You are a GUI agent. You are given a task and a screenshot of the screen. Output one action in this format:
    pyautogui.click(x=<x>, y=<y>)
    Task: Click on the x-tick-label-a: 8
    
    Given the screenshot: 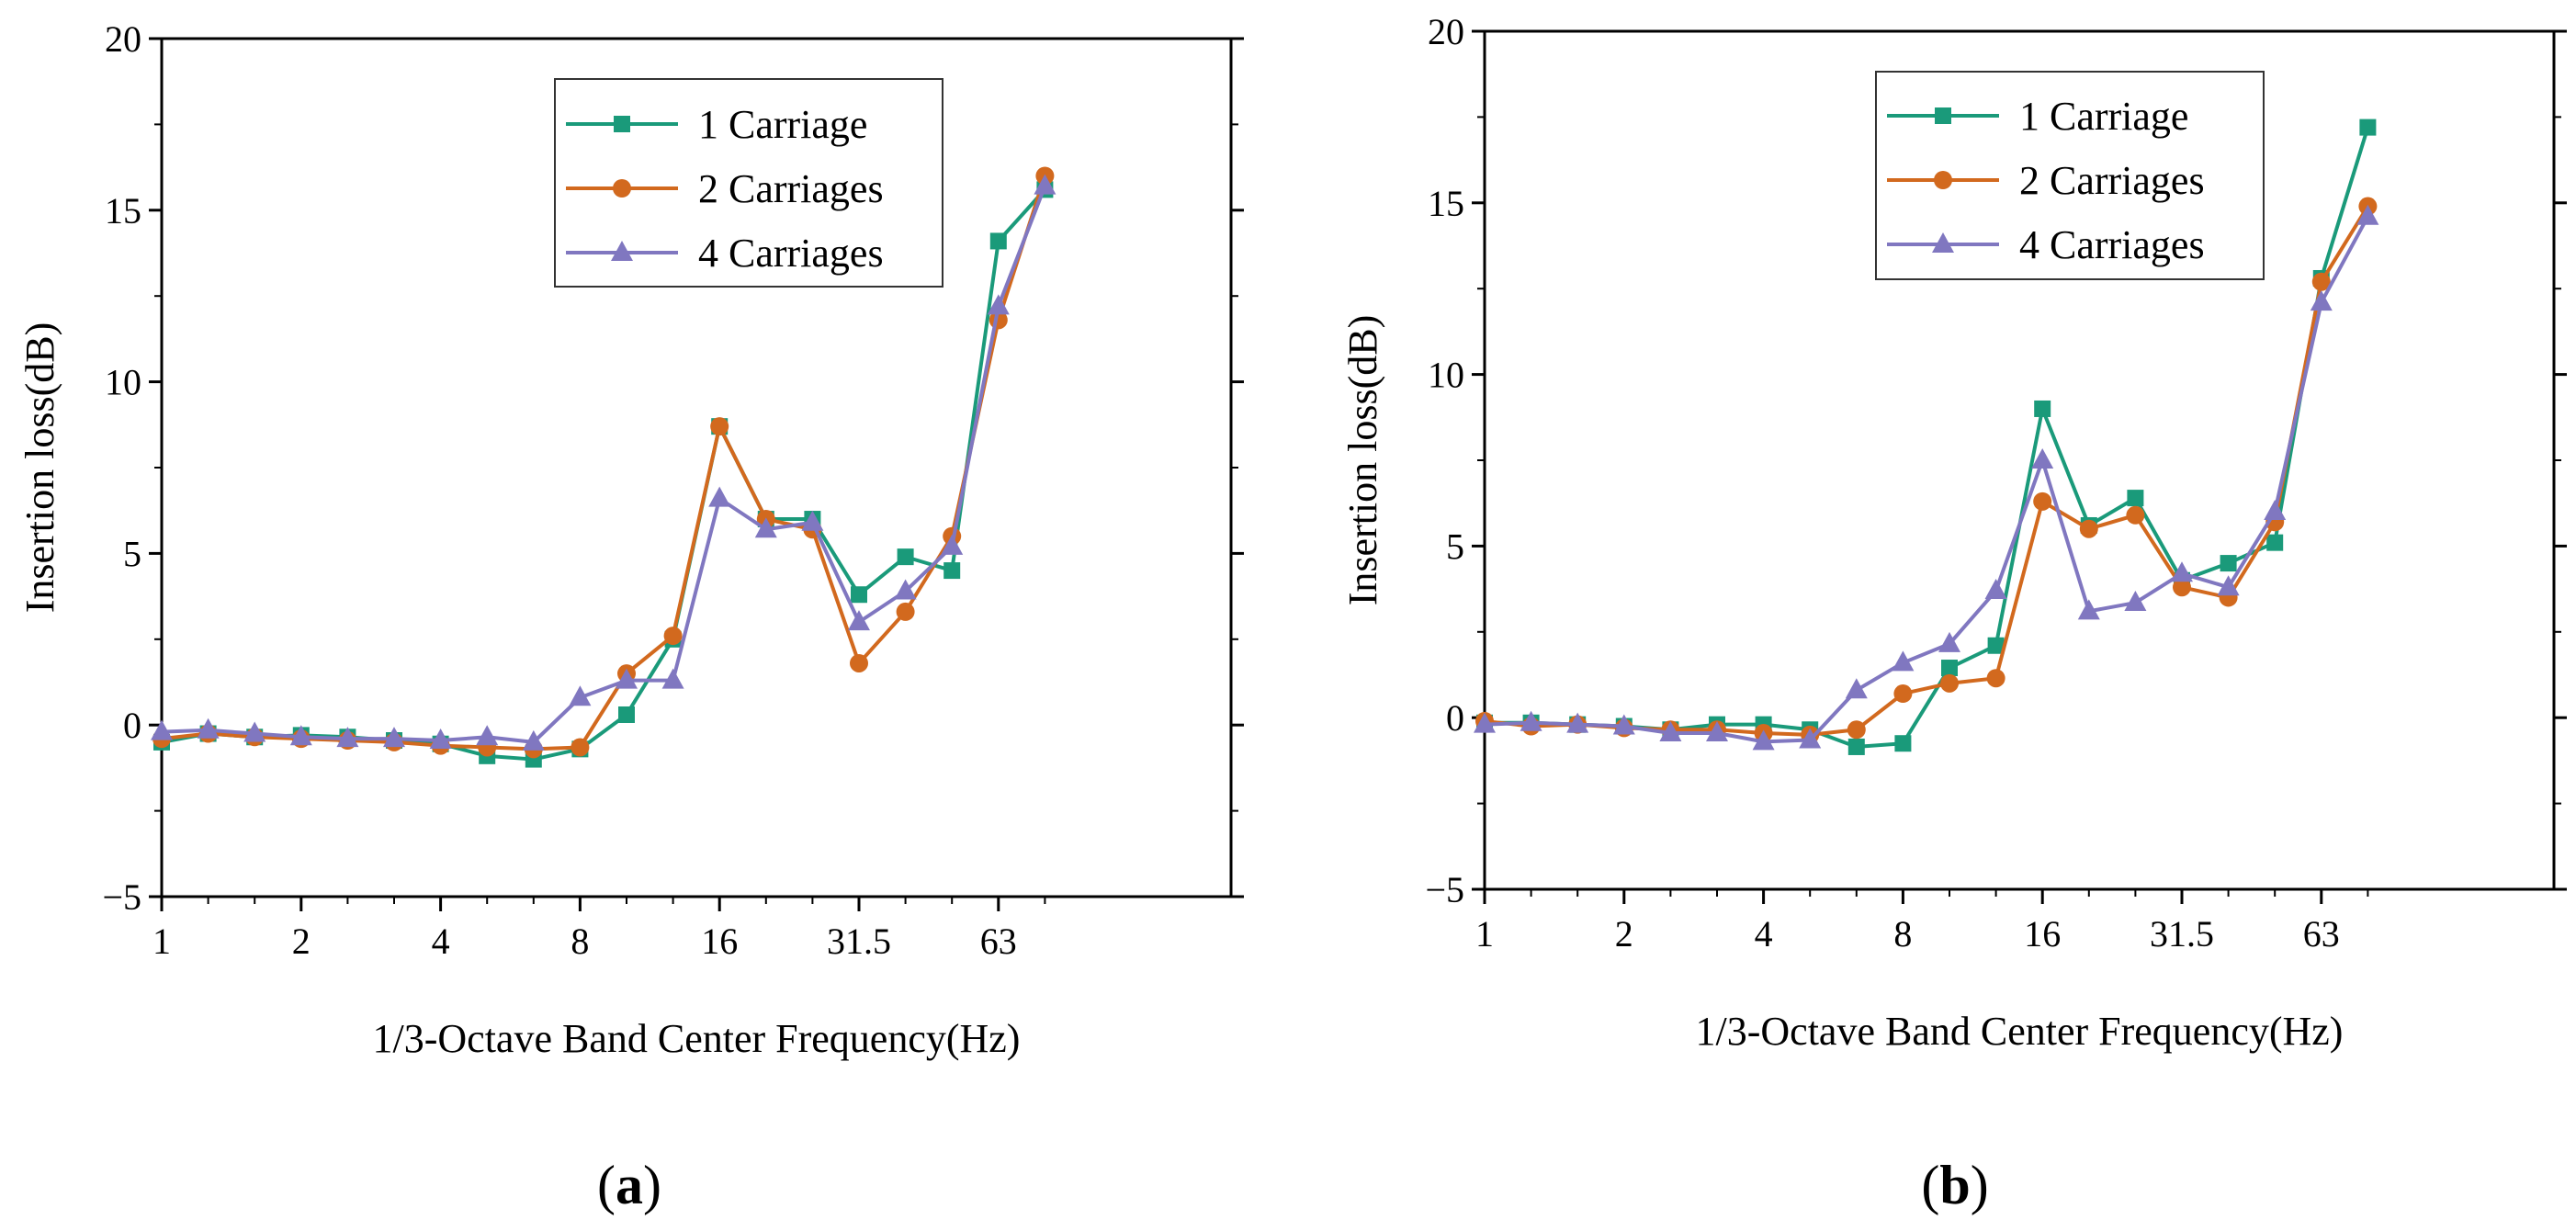 What is the action you would take?
    pyautogui.click(x=580, y=941)
    